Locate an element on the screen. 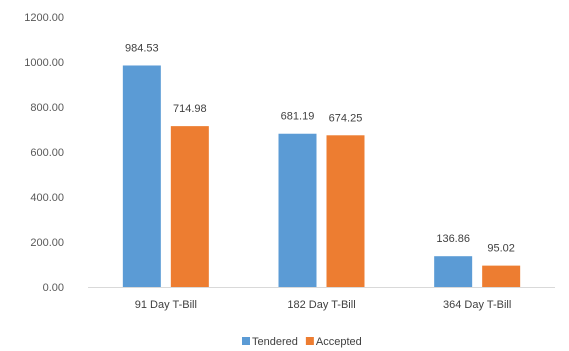 The width and height of the screenshot is (569, 351). legend-label: Tendered is located at coordinates (275, 342).